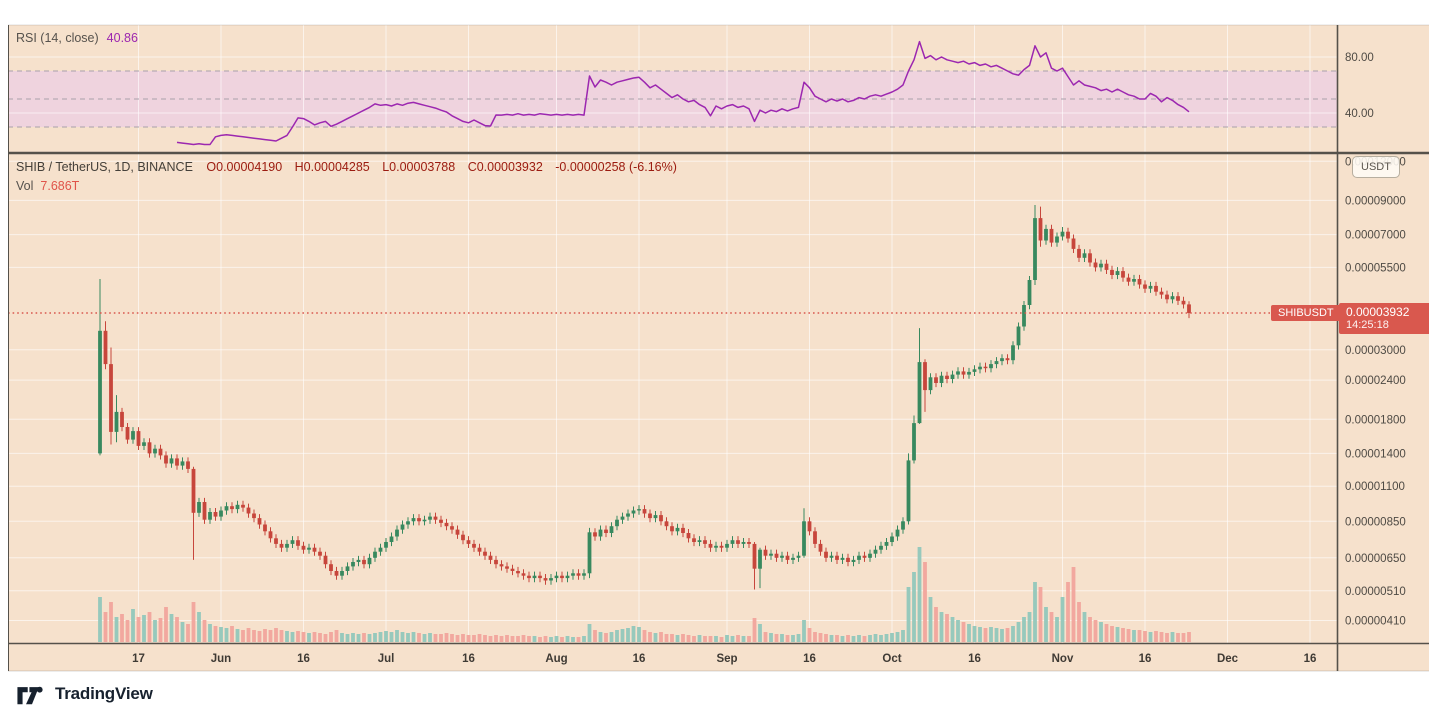 Image resolution: width=1429 pixels, height=710 pixels. Describe the element at coordinates (1306, 313) in the screenshot. I see `symbol-price-label: SHIBUSDT` at that location.